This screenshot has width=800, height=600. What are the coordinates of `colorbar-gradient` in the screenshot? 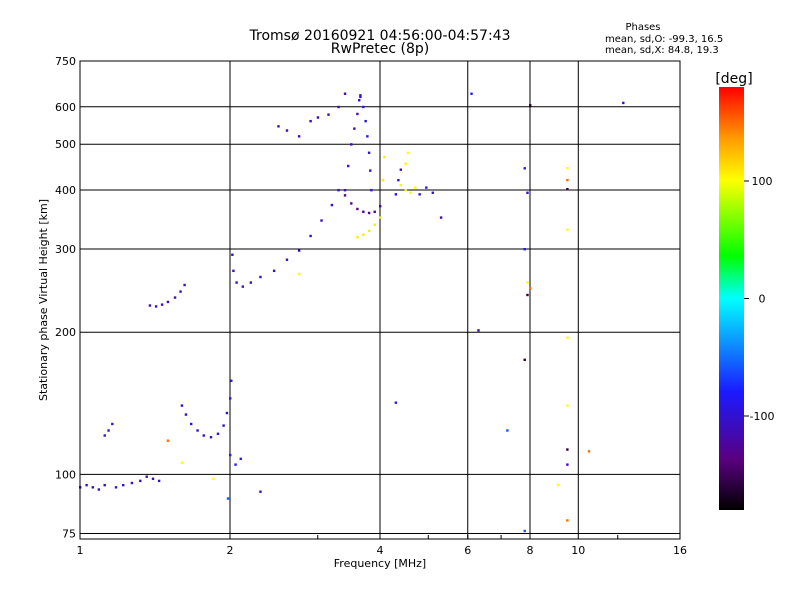 It's located at (731, 298).